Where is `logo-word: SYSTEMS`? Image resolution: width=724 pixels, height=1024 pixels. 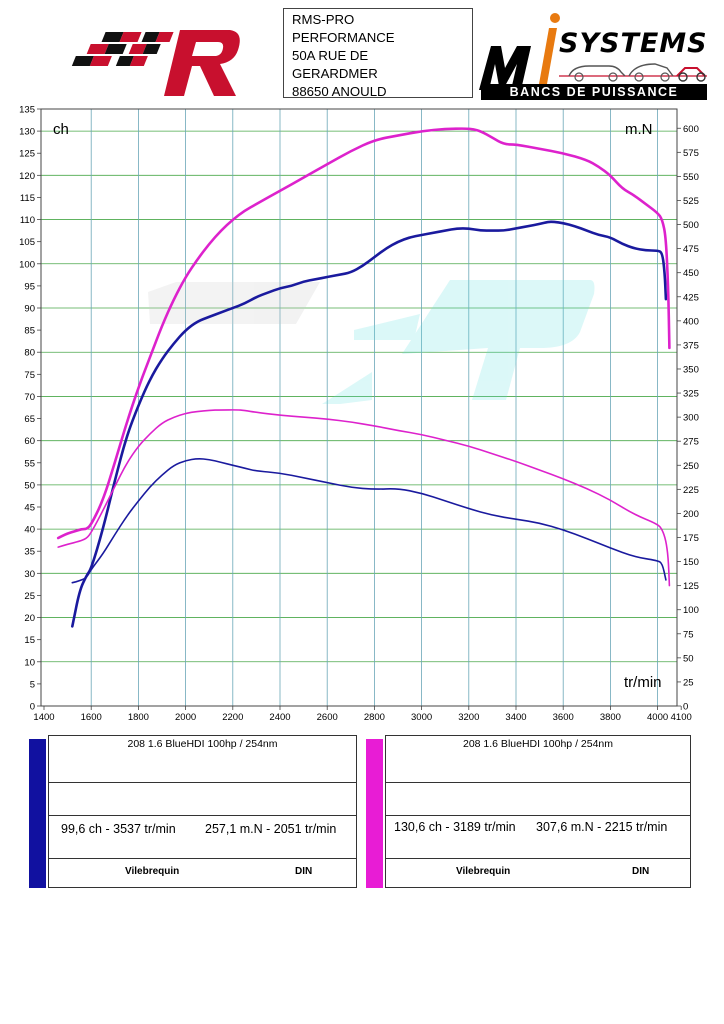
logo-word: SYSTEMS is located at coordinates (633, 43).